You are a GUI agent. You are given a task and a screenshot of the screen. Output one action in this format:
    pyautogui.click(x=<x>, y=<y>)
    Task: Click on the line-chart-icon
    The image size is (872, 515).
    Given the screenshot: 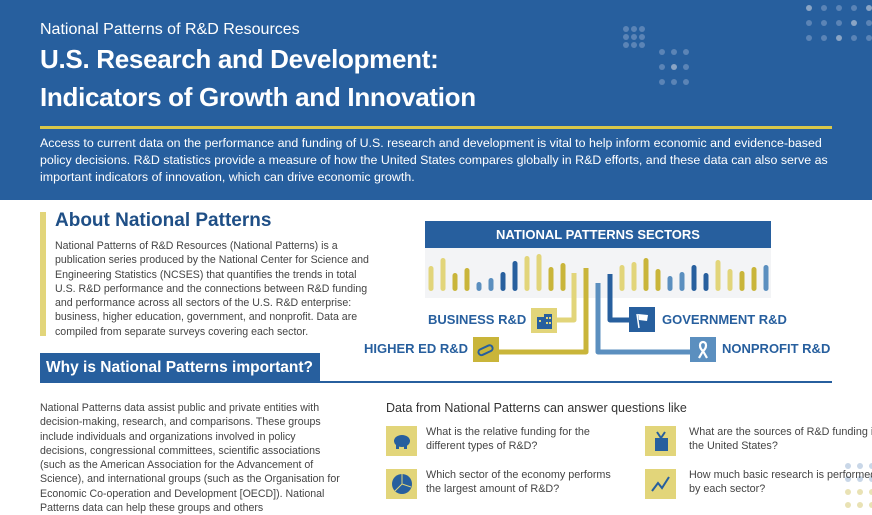 What is the action you would take?
    pyautogui.click(x=660, y=484)
    